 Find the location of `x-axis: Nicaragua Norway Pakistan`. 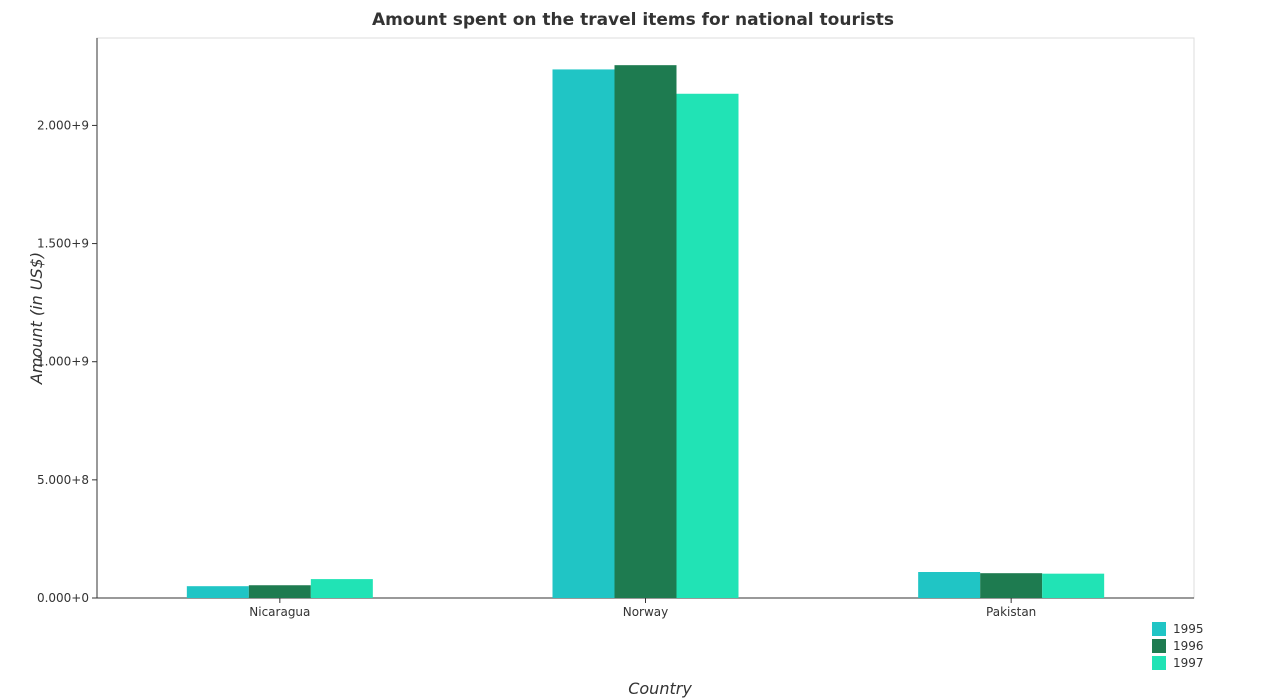

x-axis: Nicaragua Norway Pakistan is located at coordinates (645, 608).